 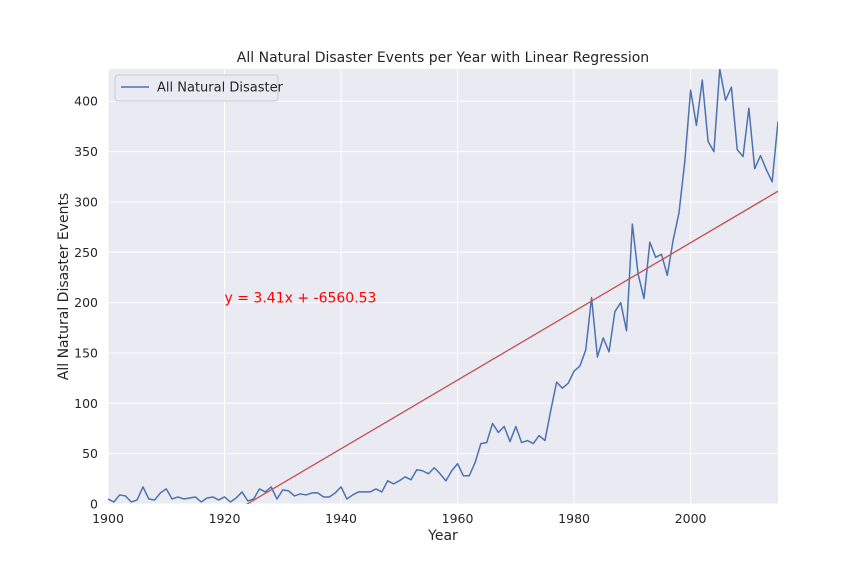 What do you see at coordinates (86, 201) in the screenshot?
I see `y-tick-label: 300` at bounding box center [86, 201].